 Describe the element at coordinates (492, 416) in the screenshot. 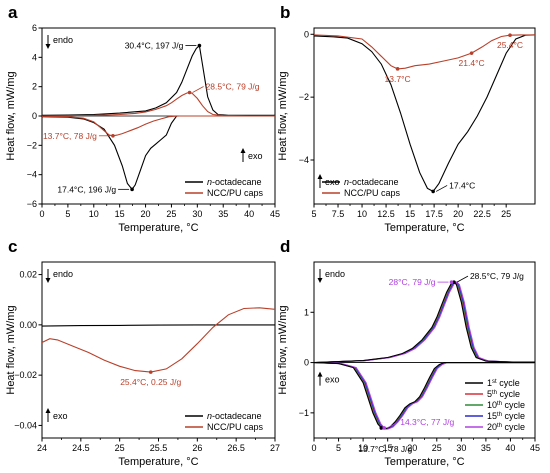

I see `legend-entry-number: 15` at that location.